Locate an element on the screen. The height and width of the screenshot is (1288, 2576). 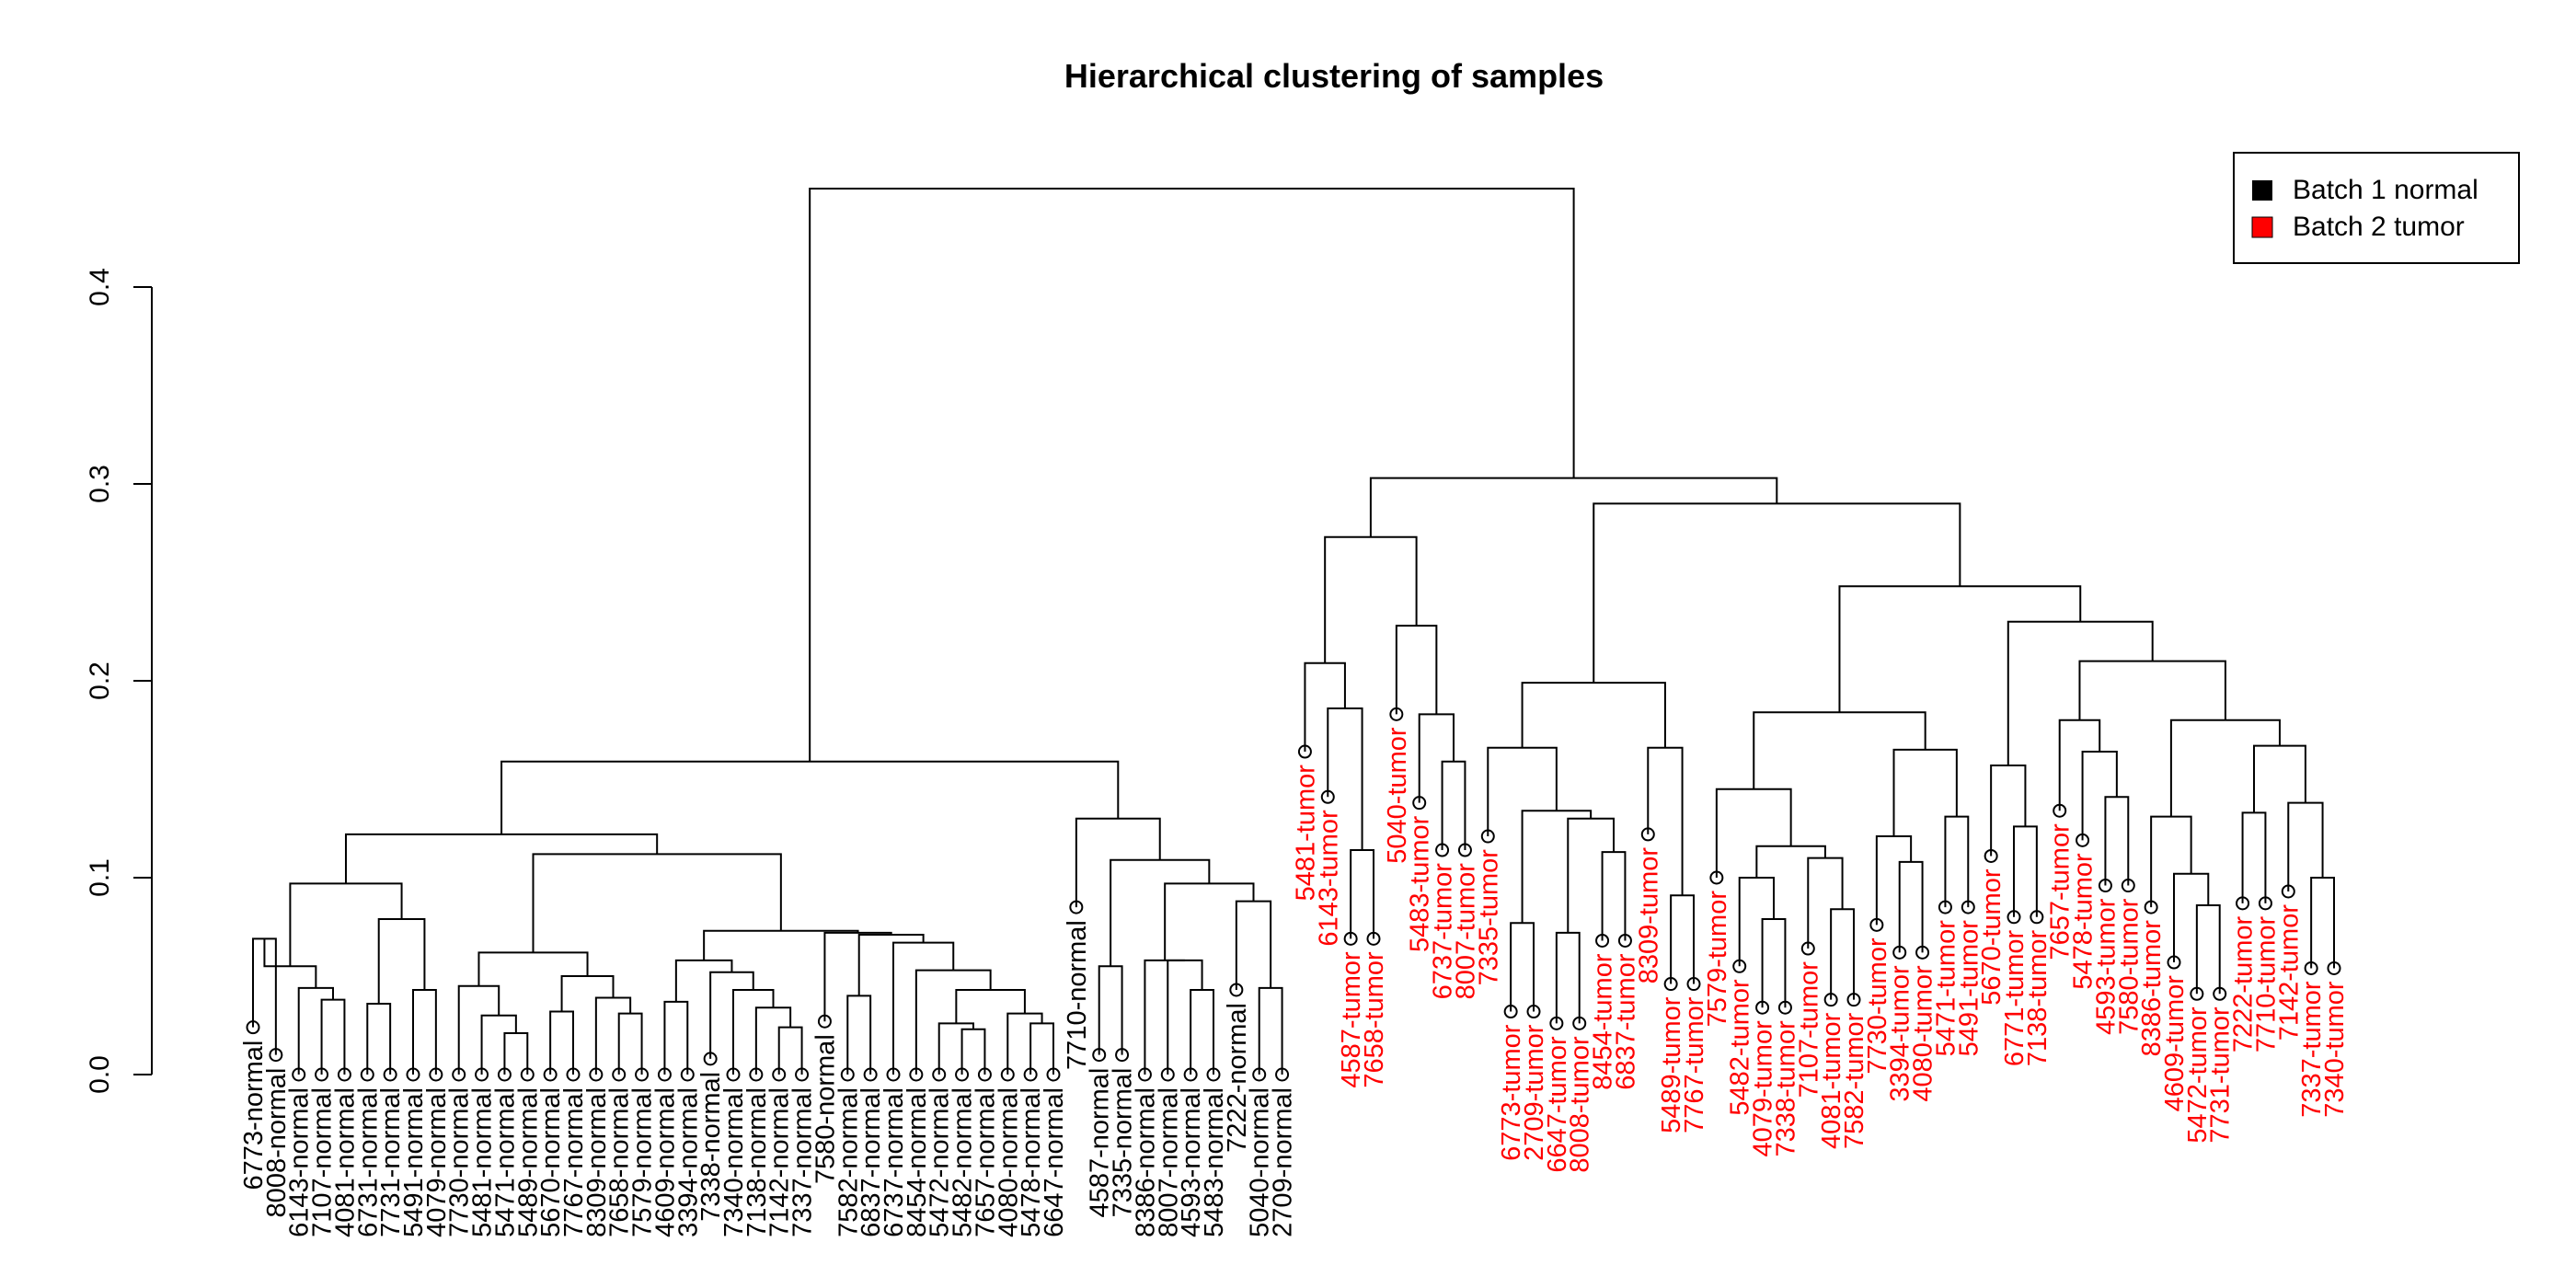
legend-label-tumor: Batch 2 tumor is located at coordinates (2379, 227).